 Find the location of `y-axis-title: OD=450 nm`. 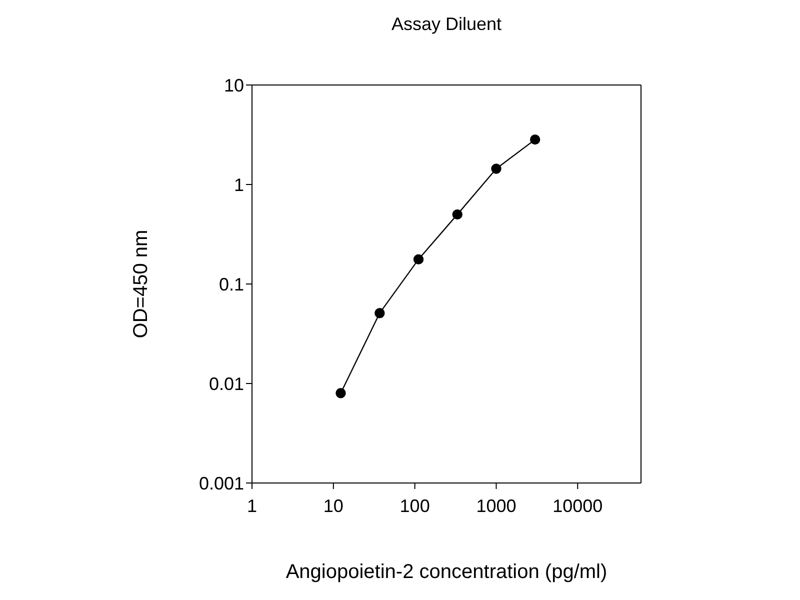

y-axis-title: OD=450 nm is located at coordinates (141, 284).